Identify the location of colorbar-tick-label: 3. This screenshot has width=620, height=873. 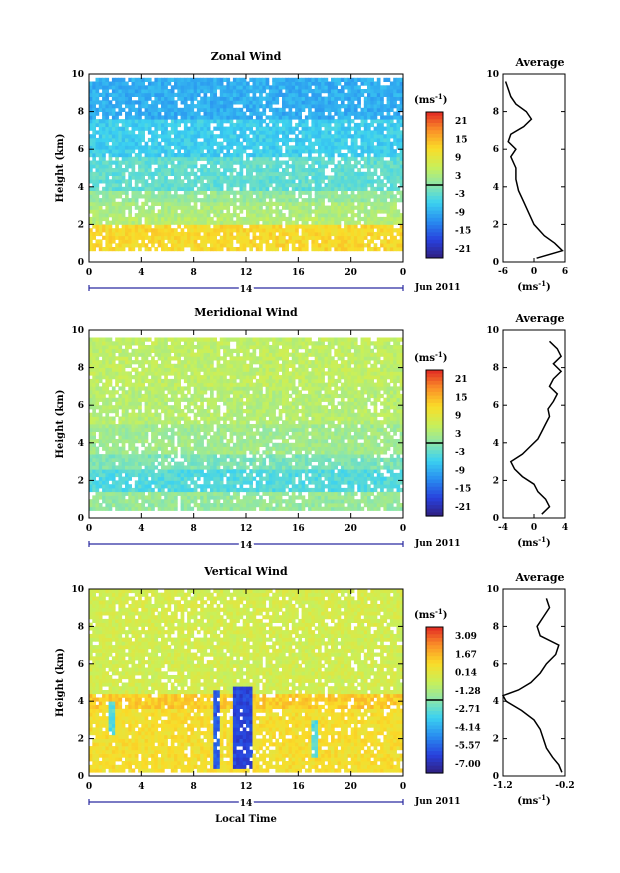
(458, 177).